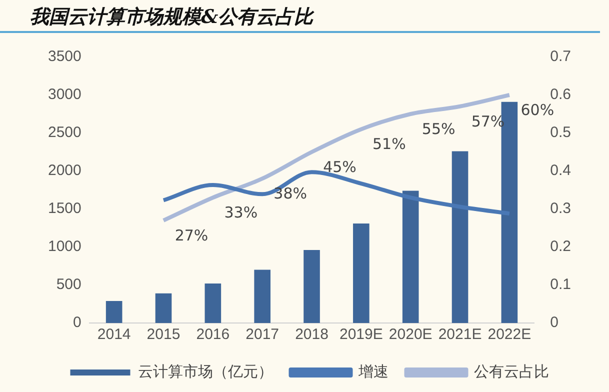 Image resolution: width=609 pixels, height=392 pixels. What do you see at coordinates (65, 95) in the screenshot?
I see `y-tick-label: 3000` at bounding box center [65, 95].